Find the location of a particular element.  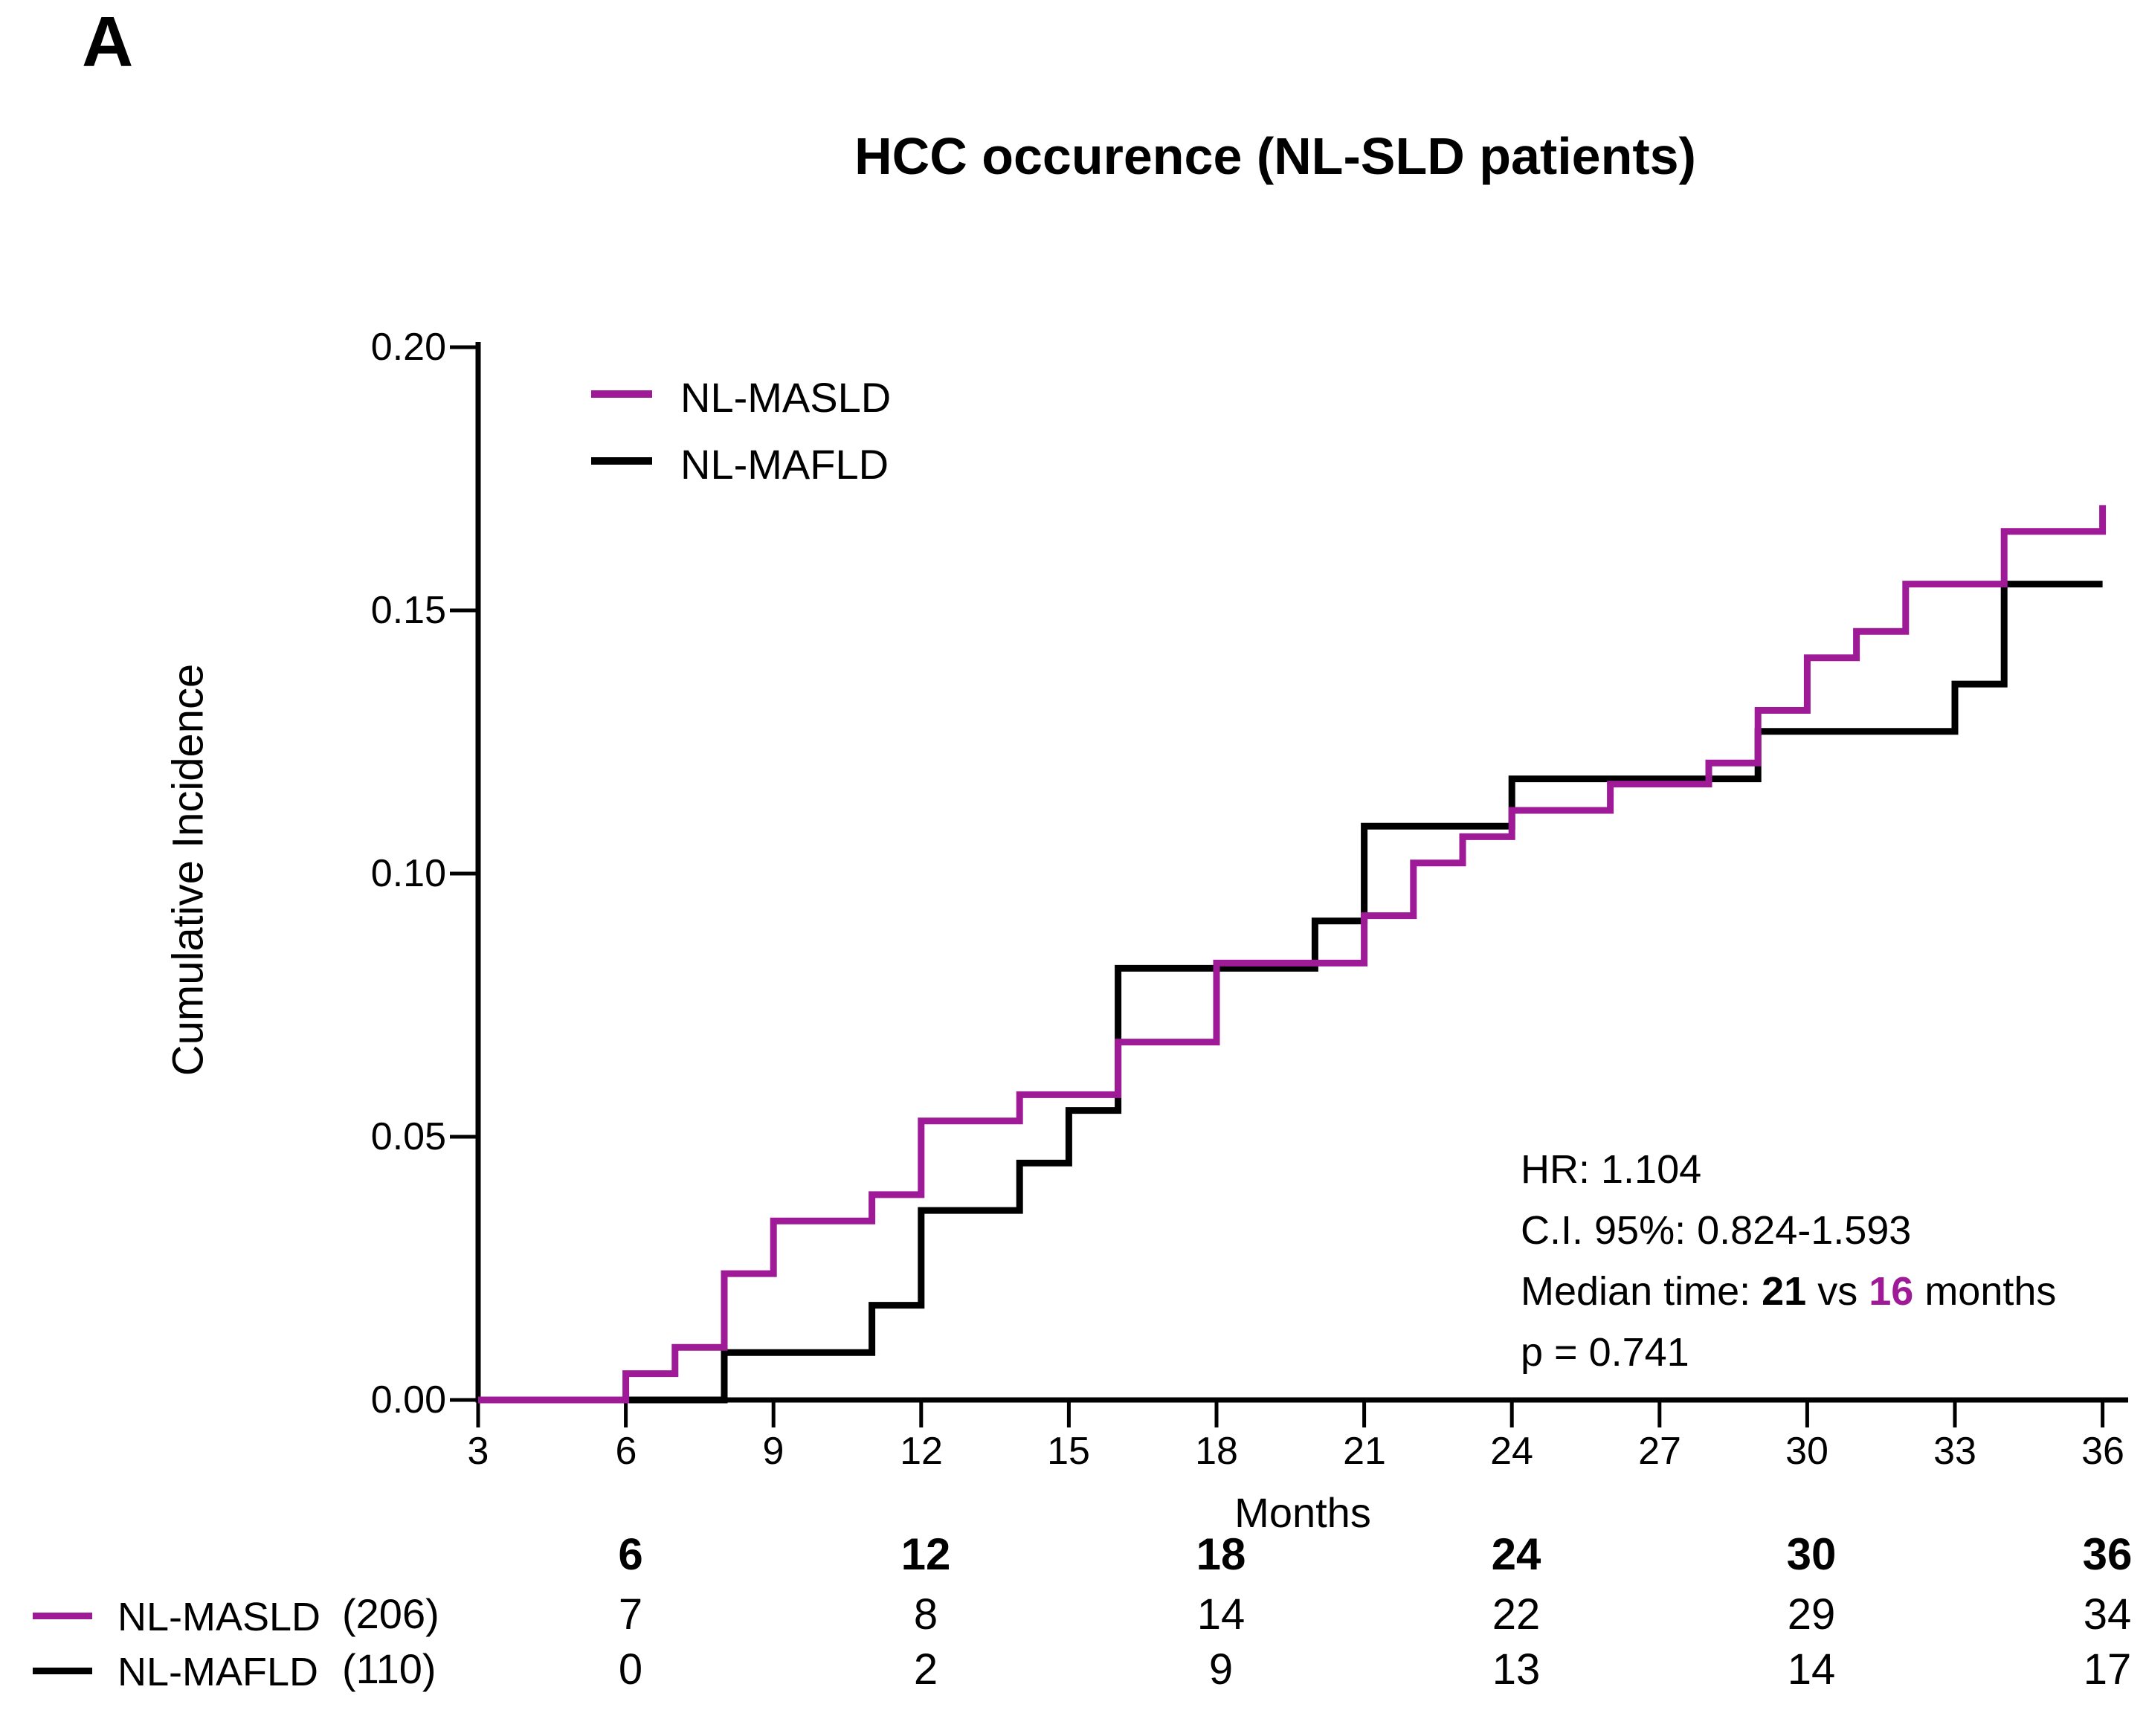

x-tick-label: 15 is located at coordinates (1068, 1451).